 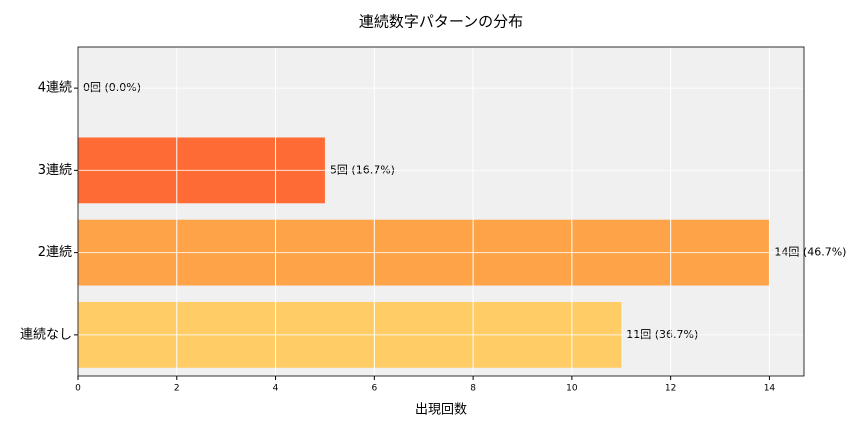 What do you see at coordinates (55, 170) in the screenshot?
I see `y-tick-label: 3連続` at bounding box center [55, 170].